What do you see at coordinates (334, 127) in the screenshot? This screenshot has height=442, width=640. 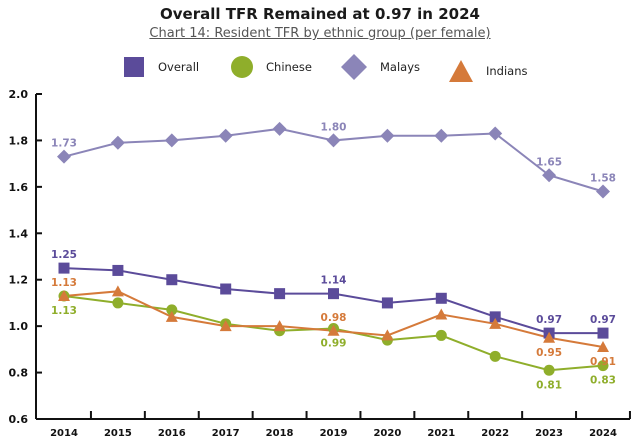 I see `data-label-malays: 1.80` at bounding box center [334, 127].